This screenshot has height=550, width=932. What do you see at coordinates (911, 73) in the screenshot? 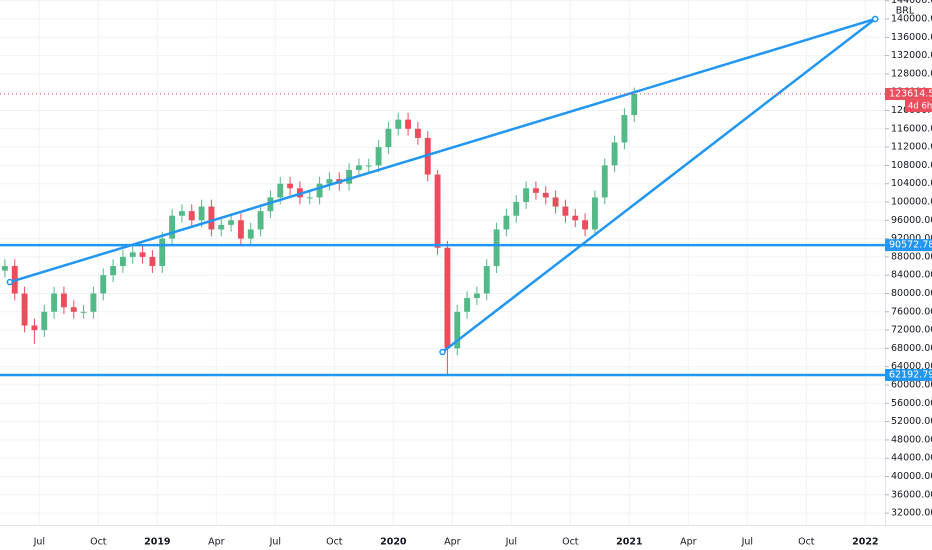
I see `y-tick-label: 128000.00` at bounding box center [911, 73].